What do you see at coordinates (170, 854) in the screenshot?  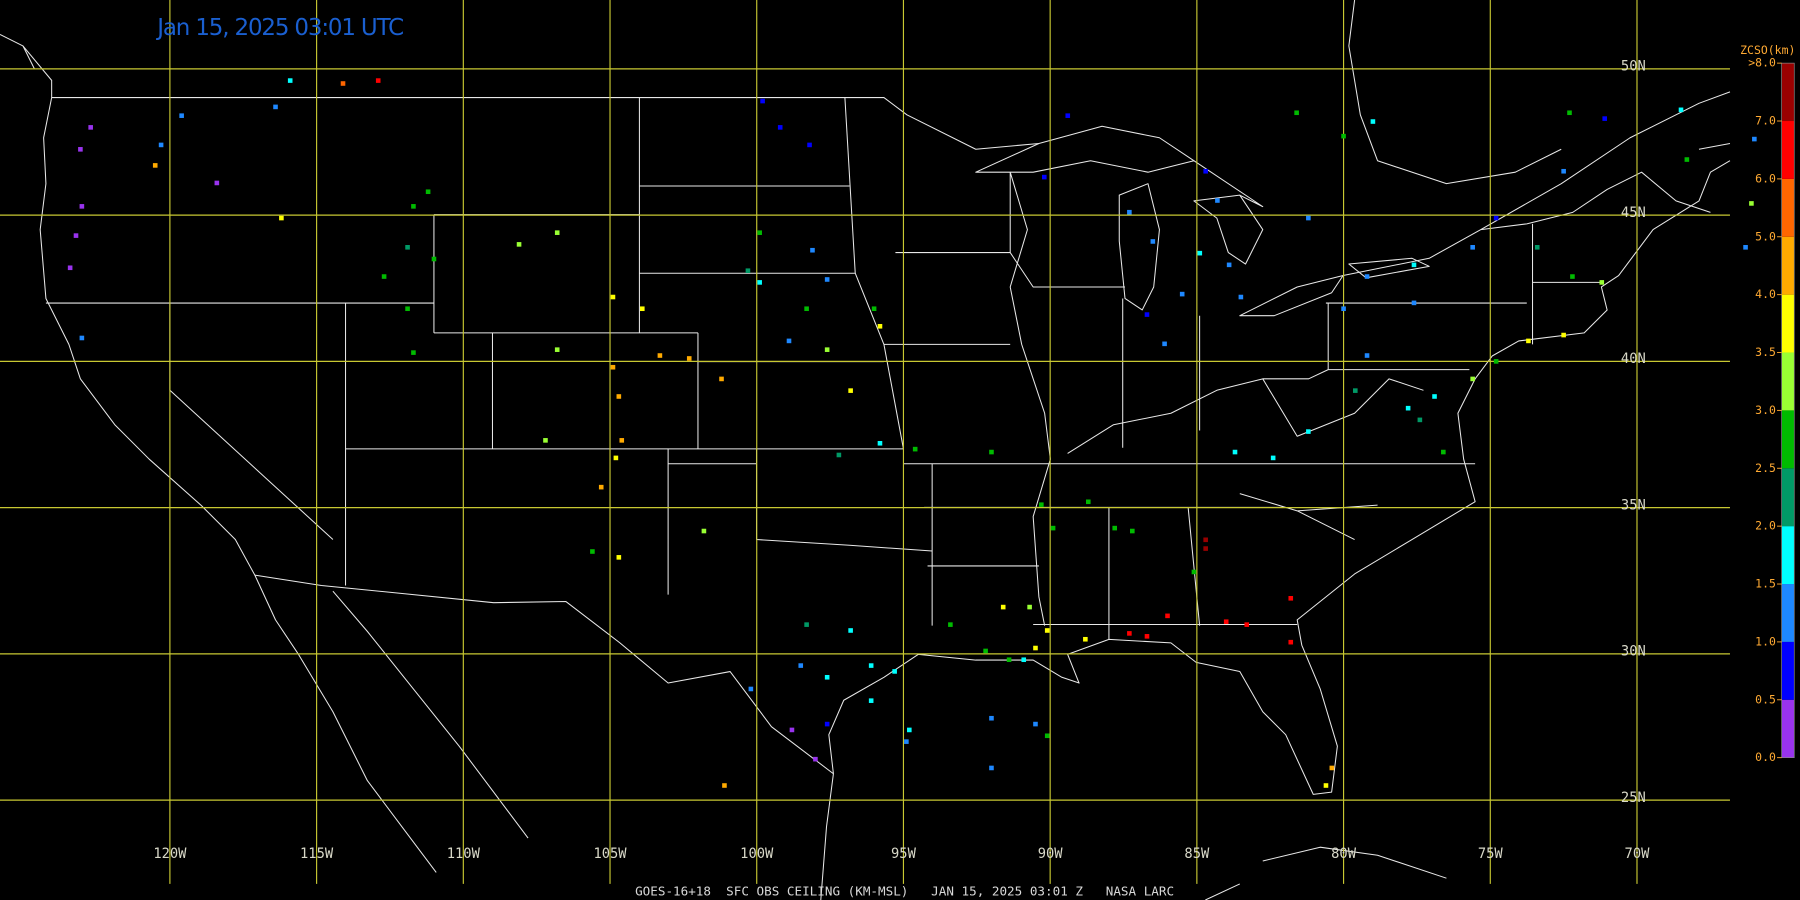 I see `longitude-label: 120W` at bounding box center [170, 854].